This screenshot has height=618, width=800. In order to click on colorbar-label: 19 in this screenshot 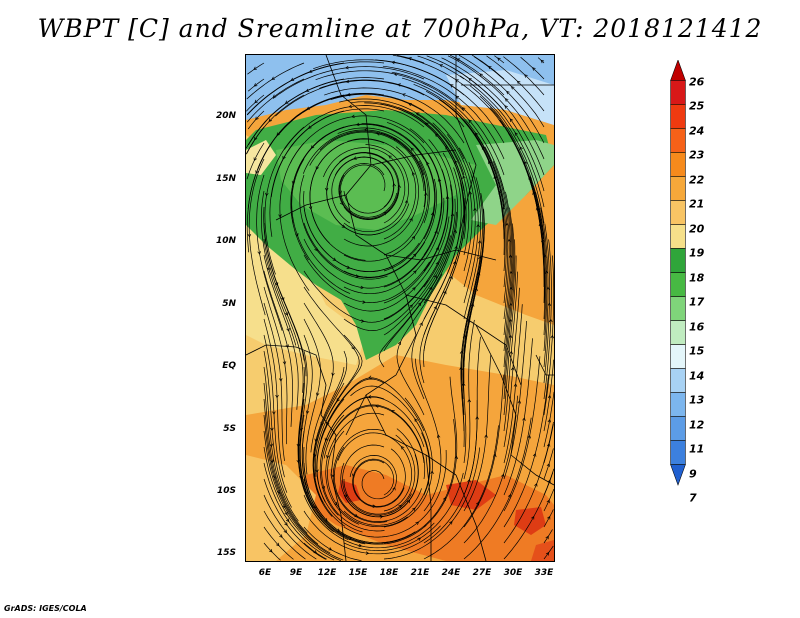, I will do `click(697, 253)`.